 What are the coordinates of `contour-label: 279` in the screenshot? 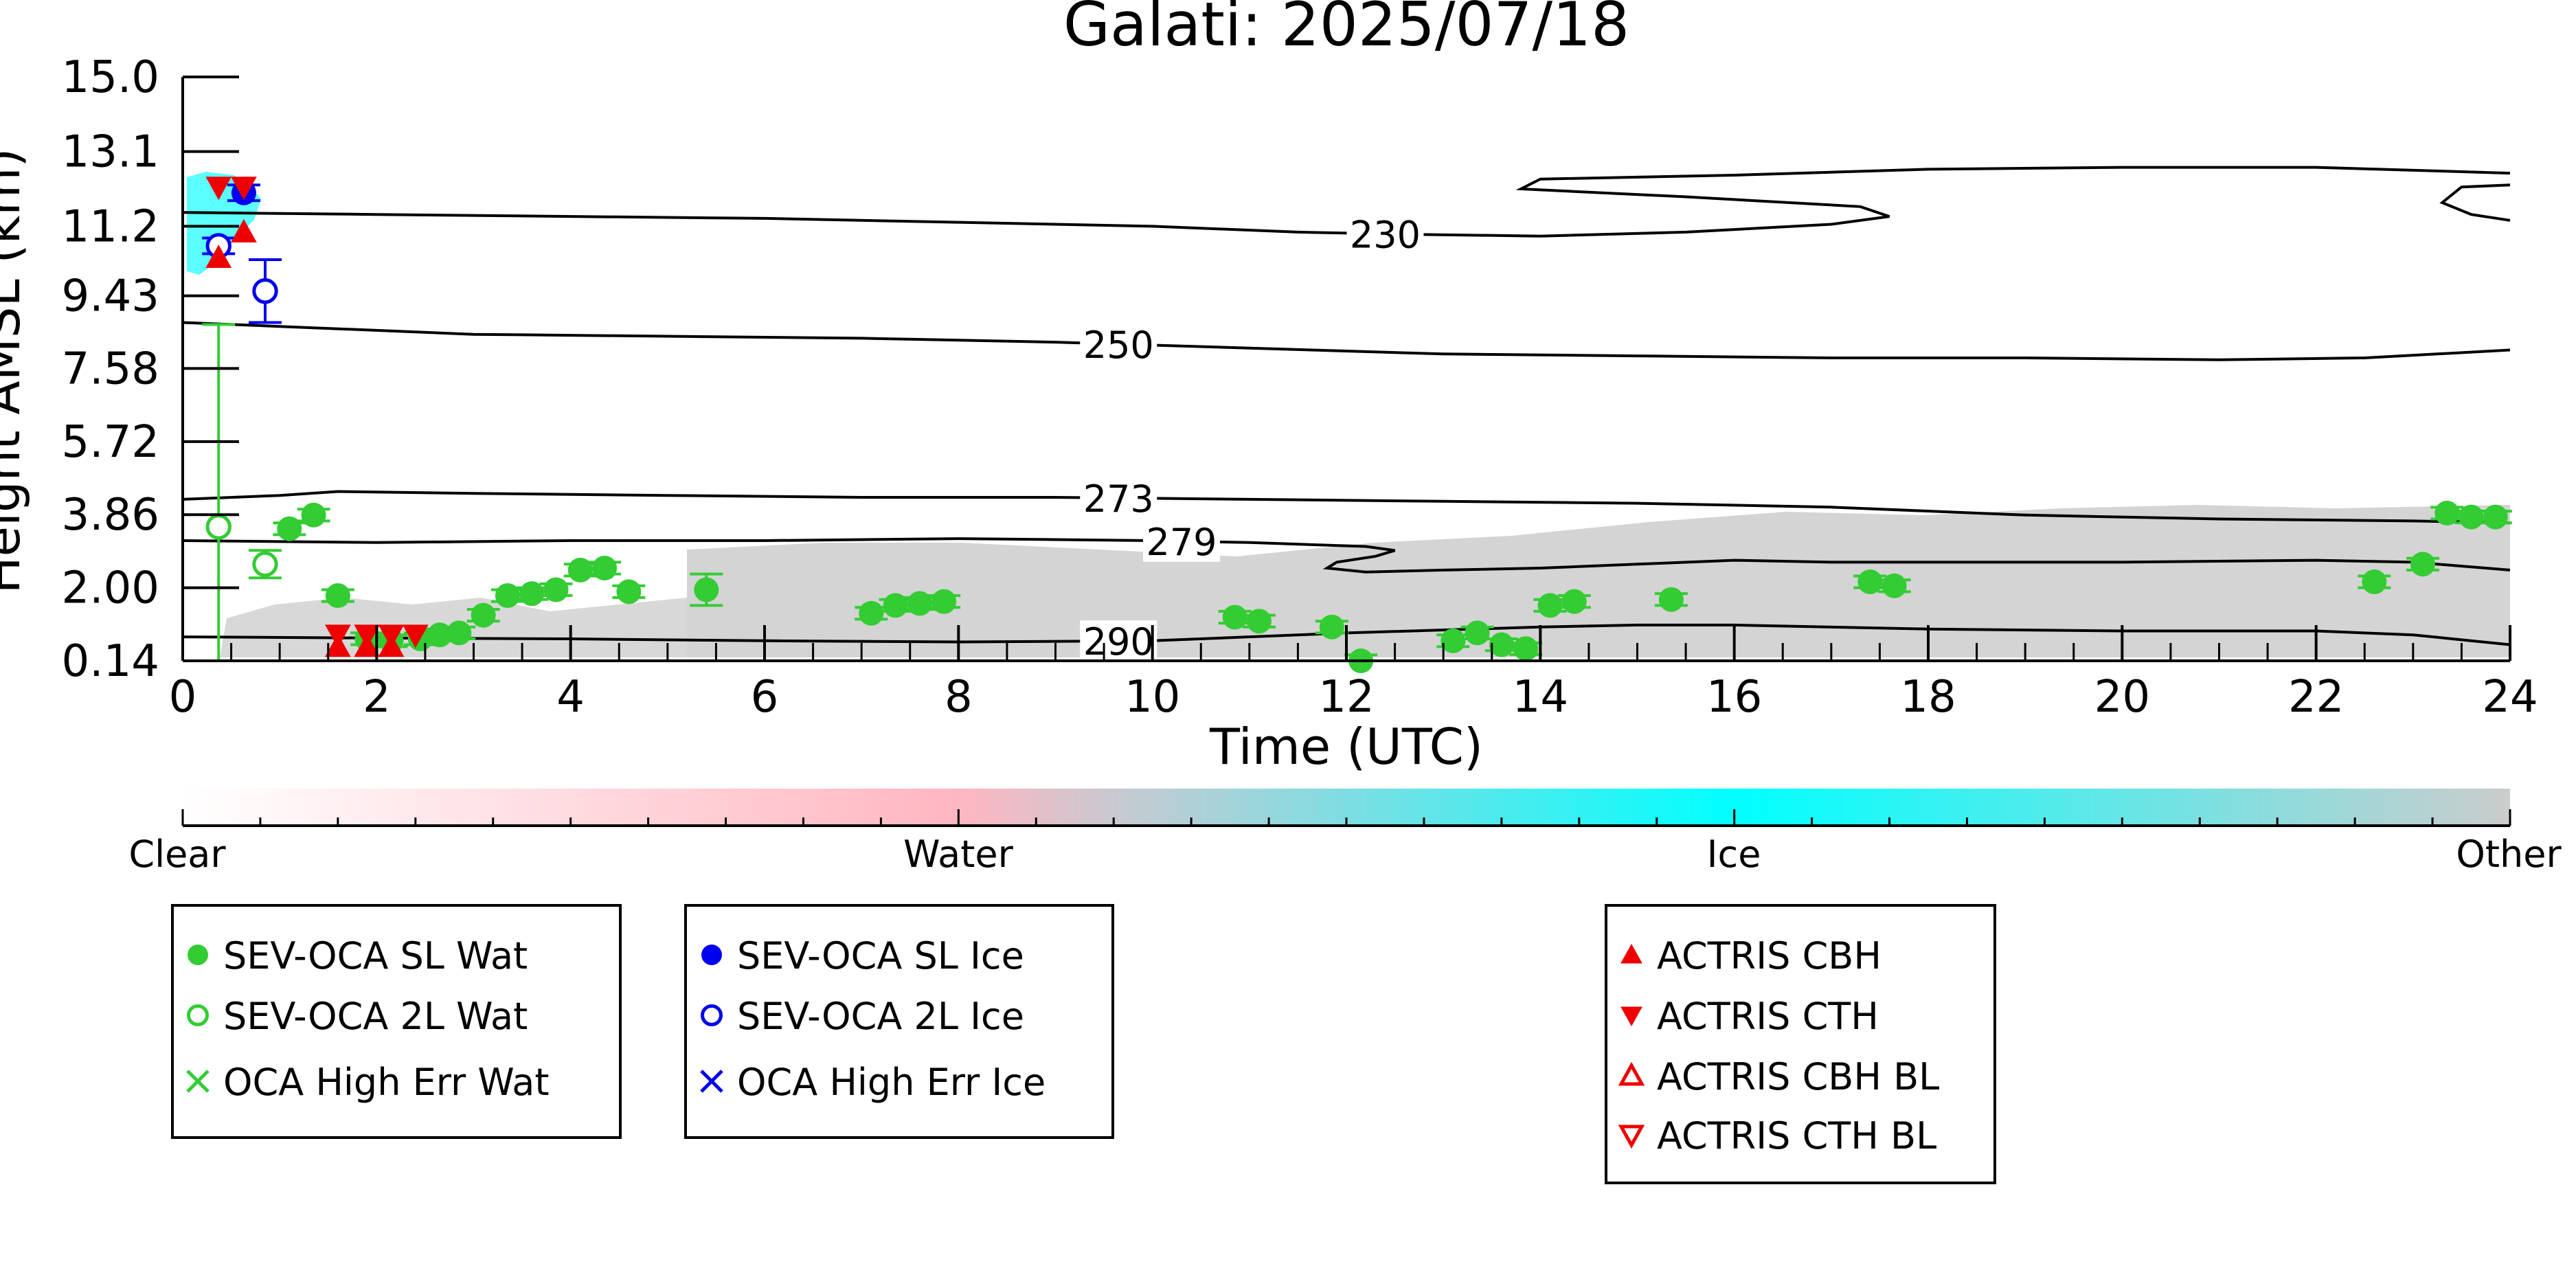 It's located at (1181, 542).